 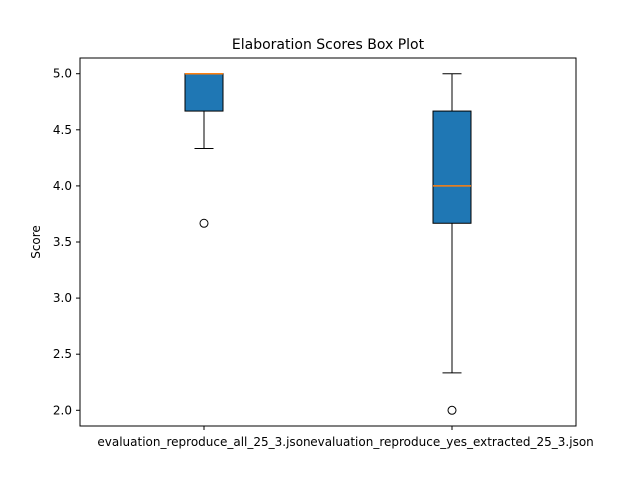 What do you see at coordinates (62, 130) in the screenshot?
I see `y-tick-label: 4.5` at bounding box center [62, 130].